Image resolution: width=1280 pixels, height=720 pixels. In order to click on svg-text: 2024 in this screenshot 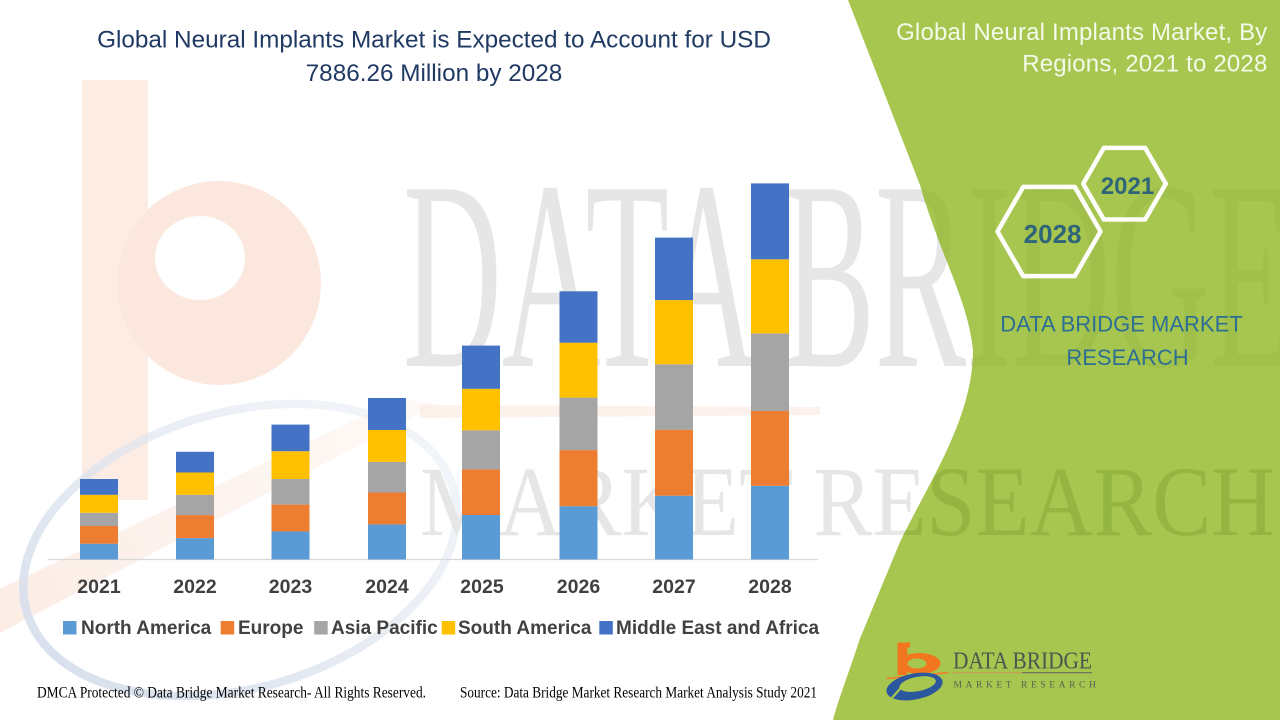, I will do `click(387, 587)`.